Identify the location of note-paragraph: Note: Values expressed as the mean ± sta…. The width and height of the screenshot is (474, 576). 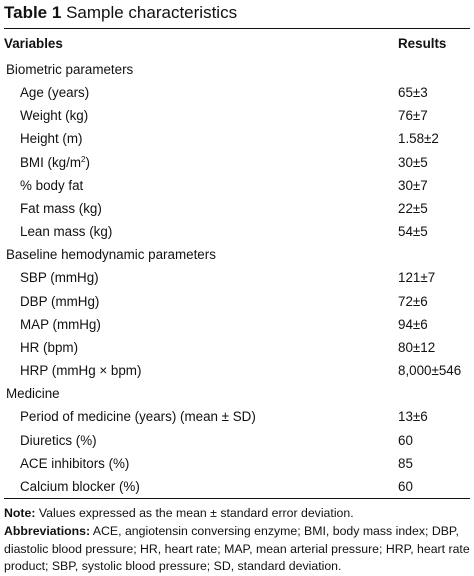
(237, 514).